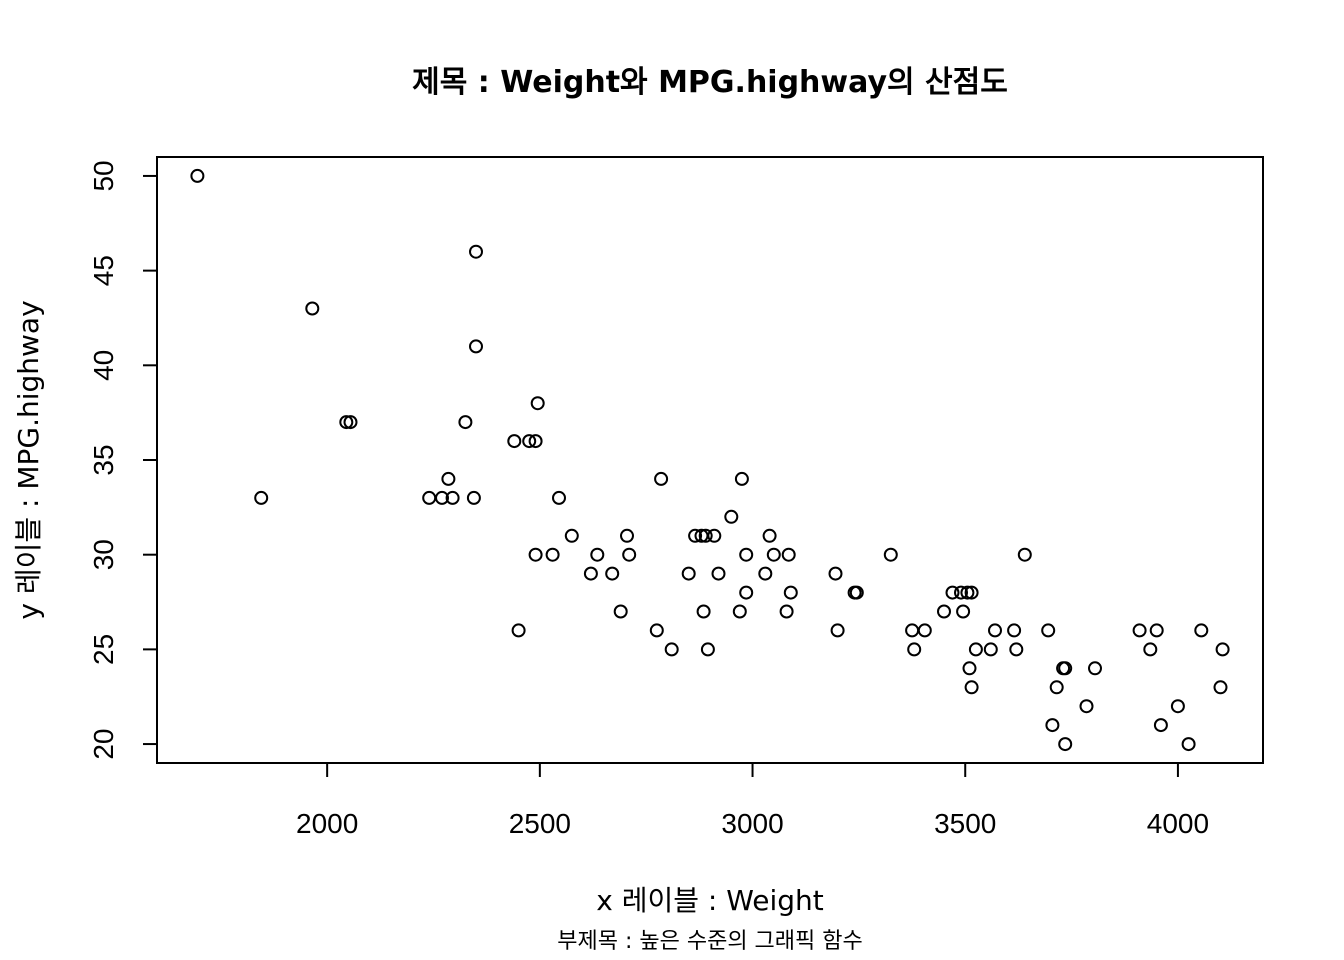 This screenshot has height=960, width=1344. What do you see at coordinates (103, 175) in the screenshot?
I see `y-tick-label: 50` at bounding box center [103, 175].